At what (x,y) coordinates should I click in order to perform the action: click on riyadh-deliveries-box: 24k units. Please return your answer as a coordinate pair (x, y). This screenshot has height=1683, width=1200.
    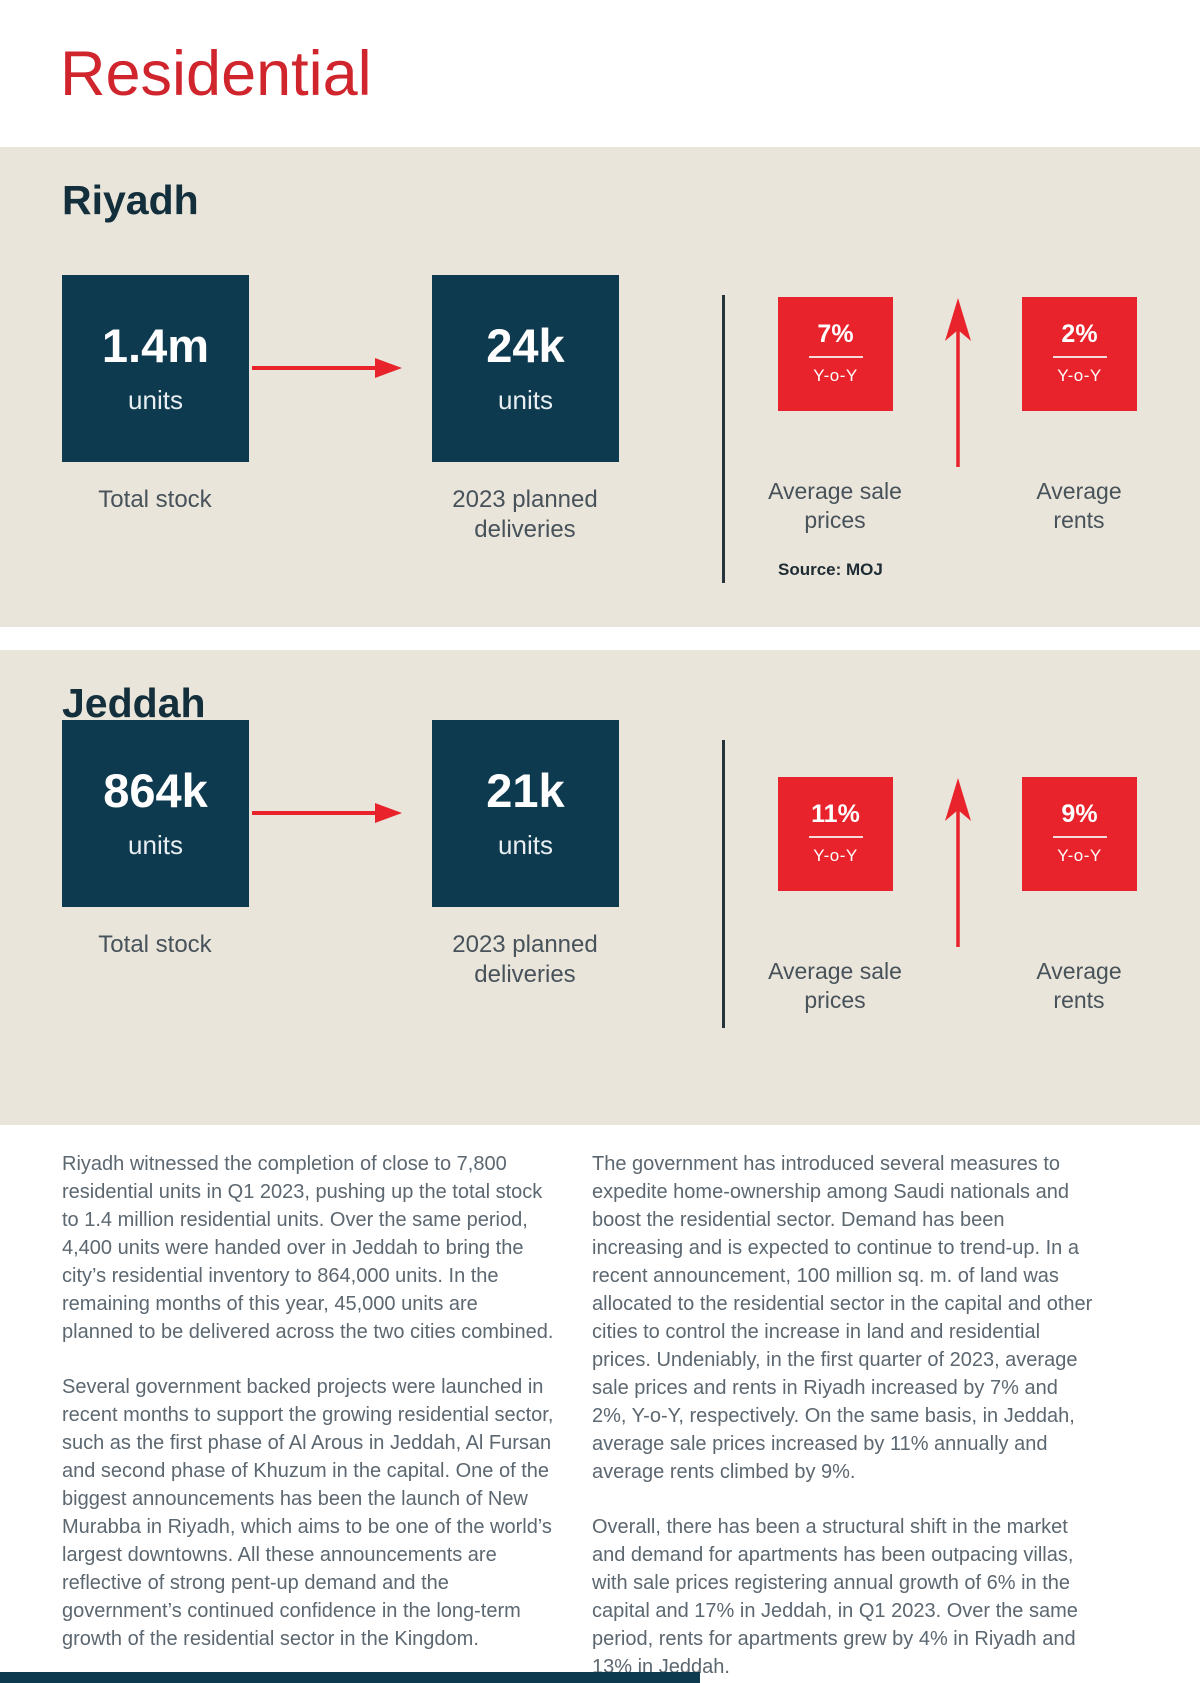
    Looking at the image, I should click on (525, 368).